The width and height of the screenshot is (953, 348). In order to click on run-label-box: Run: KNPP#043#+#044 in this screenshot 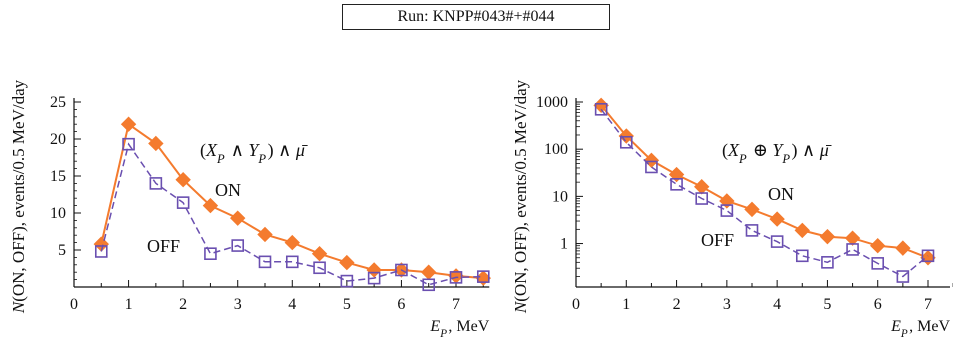, I will do `click(476, 17)`.